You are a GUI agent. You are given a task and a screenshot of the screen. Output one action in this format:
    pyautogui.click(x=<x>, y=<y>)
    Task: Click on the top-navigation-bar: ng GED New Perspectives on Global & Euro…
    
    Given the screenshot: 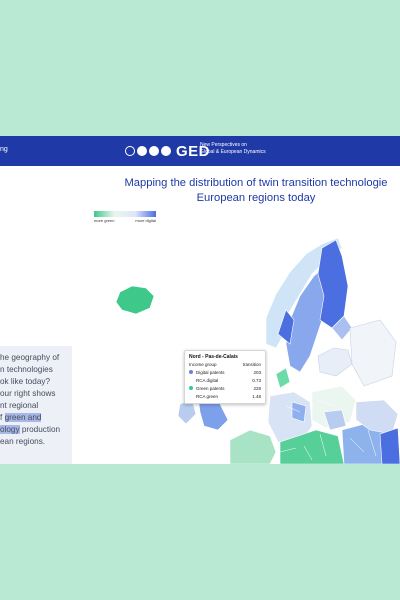 What is the action you would take?
    pyautogui.click(x=200, y=151)
    